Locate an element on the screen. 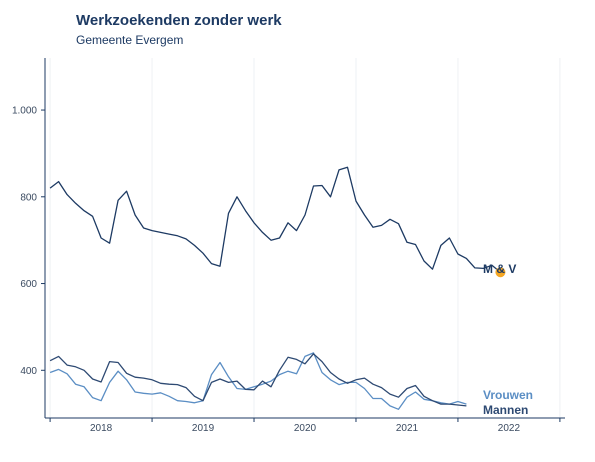  chart-subtitle: Gemeente Evergem is located at coordinates (129, 40).